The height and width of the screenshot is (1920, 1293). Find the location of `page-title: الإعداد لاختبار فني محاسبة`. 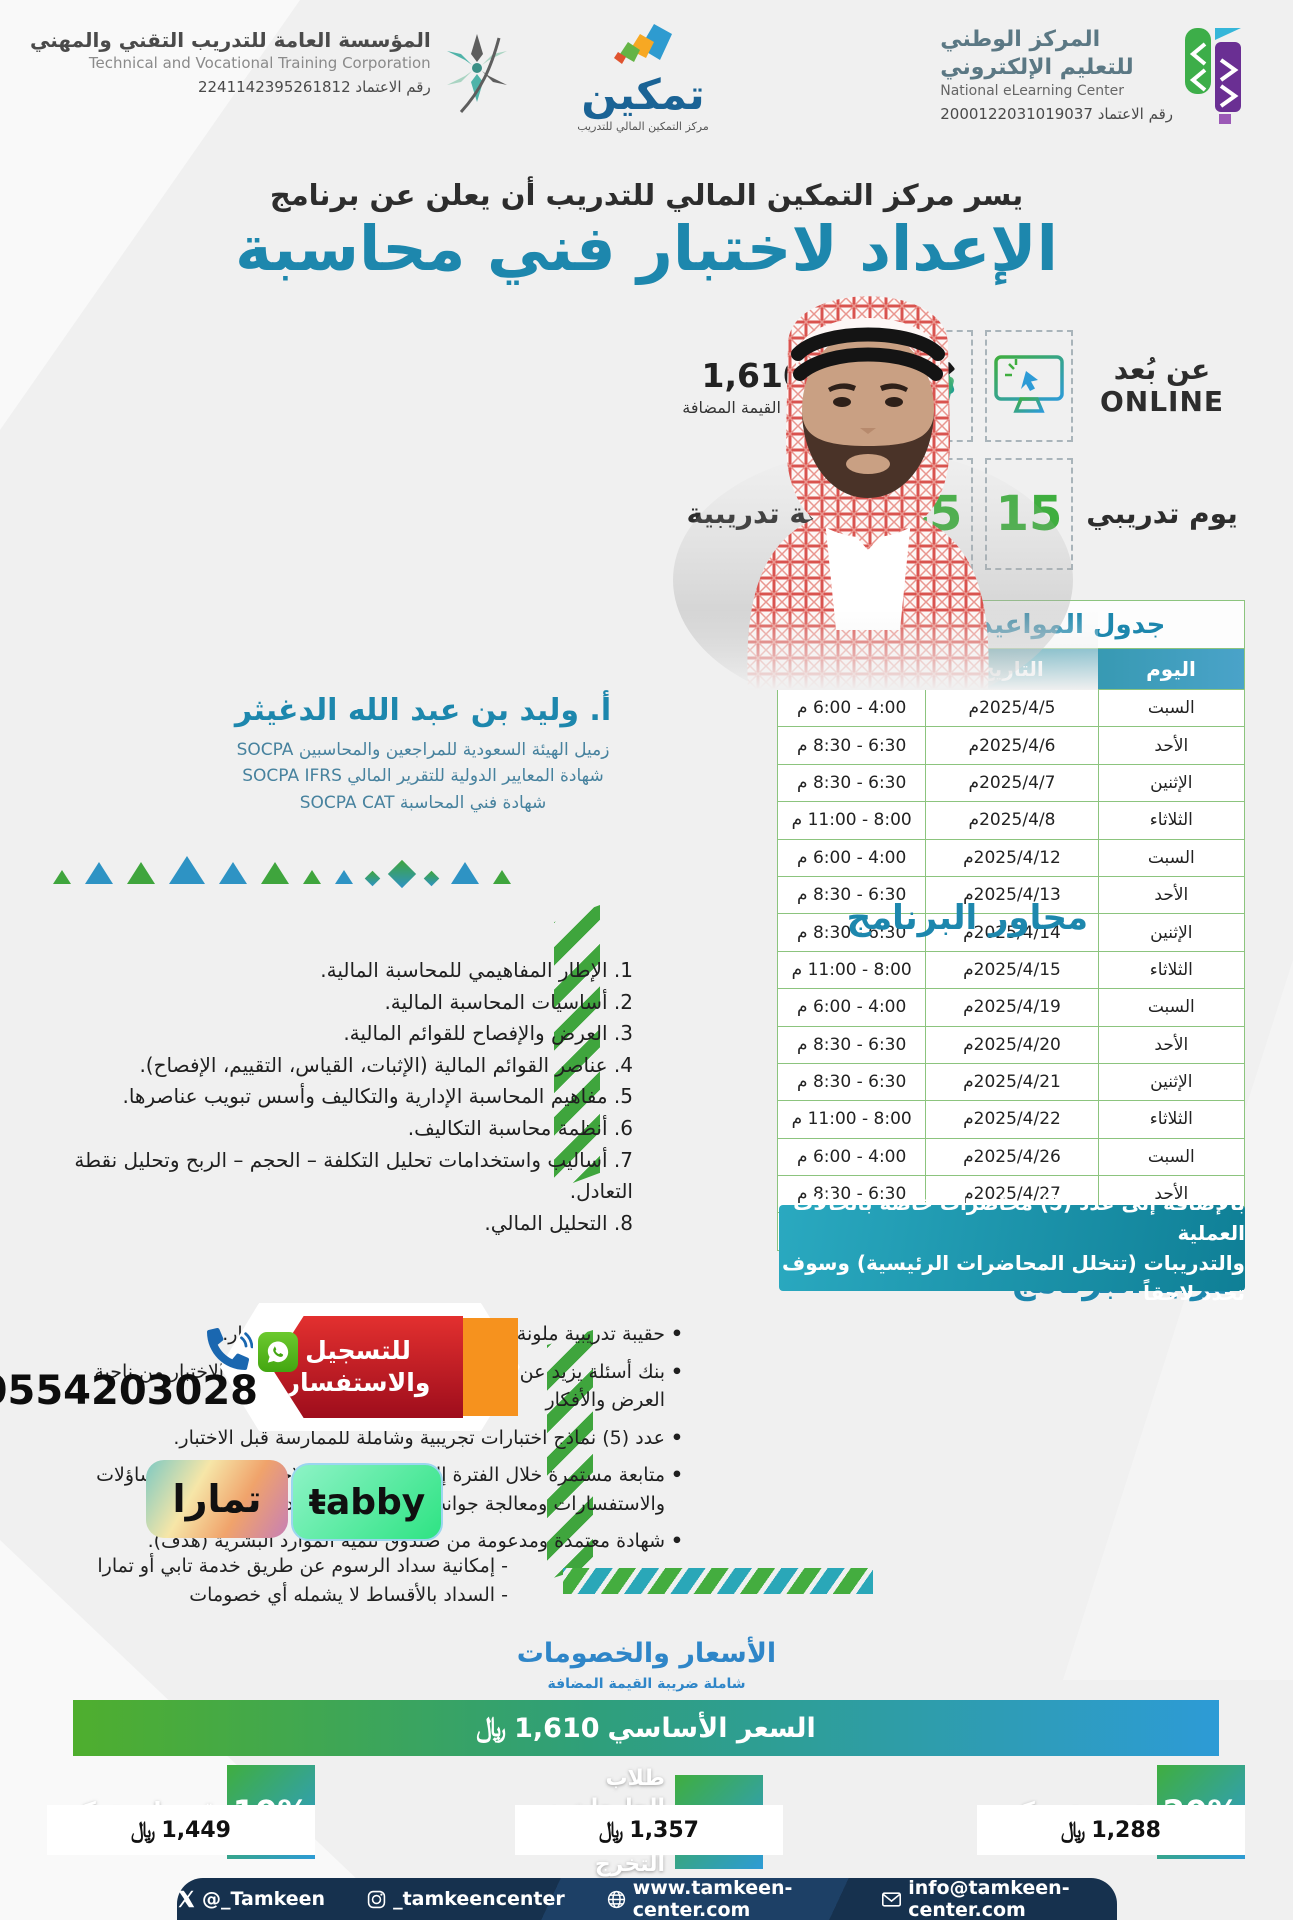

page-title: الإعداد لاختبار فني محاسبة is located at coordinates (646, 248).